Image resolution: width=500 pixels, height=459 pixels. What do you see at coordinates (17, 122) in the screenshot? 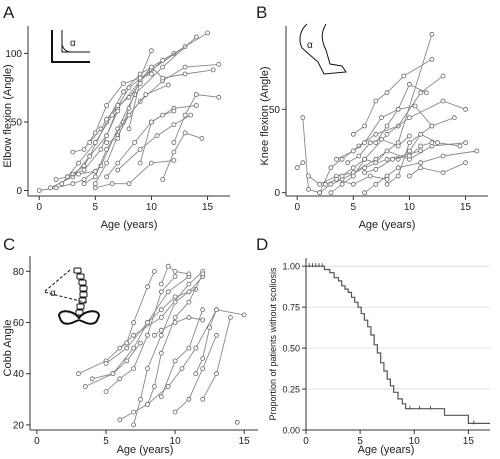
I see `y-tick-label-a-1: 50` at bounding box center [17, 122].